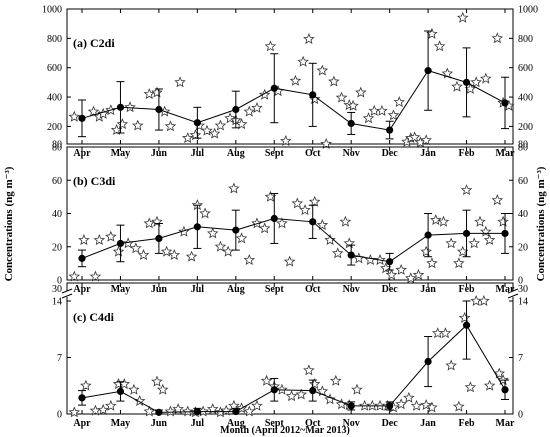 This screenshot has width=550, height=437. I want to click on y-tick-label-left: 40, so click(57, 214).